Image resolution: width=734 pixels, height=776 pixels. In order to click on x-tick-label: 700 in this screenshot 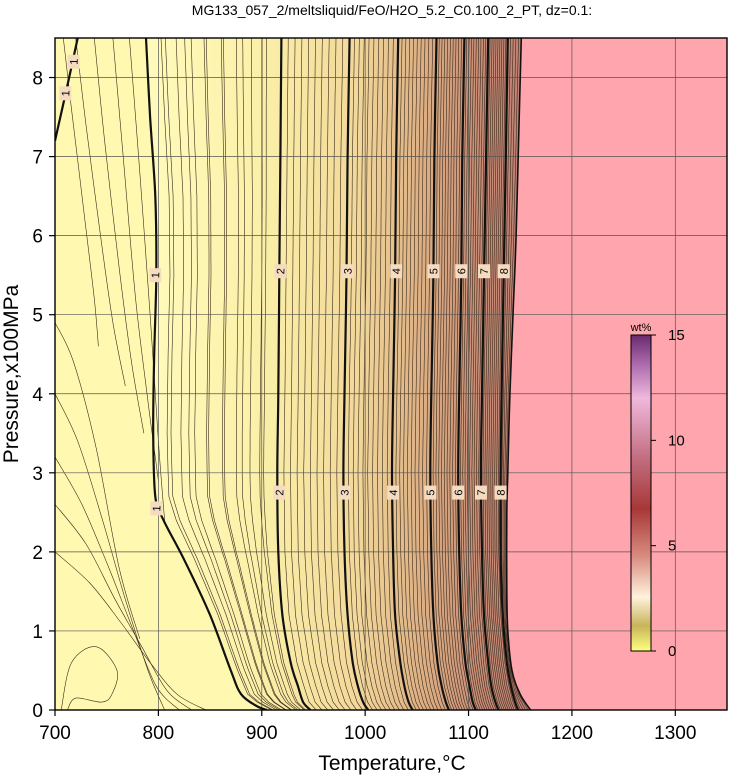, I will do `click(55, 733)`.